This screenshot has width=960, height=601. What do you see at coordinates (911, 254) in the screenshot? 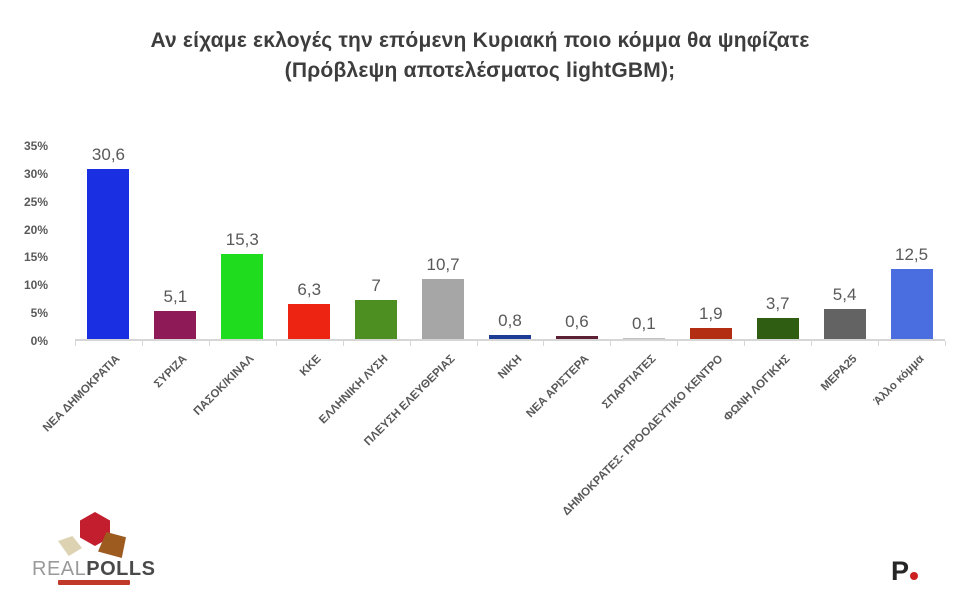
I see `bar-value-label: 12,5` at bounding box center [911, 254].